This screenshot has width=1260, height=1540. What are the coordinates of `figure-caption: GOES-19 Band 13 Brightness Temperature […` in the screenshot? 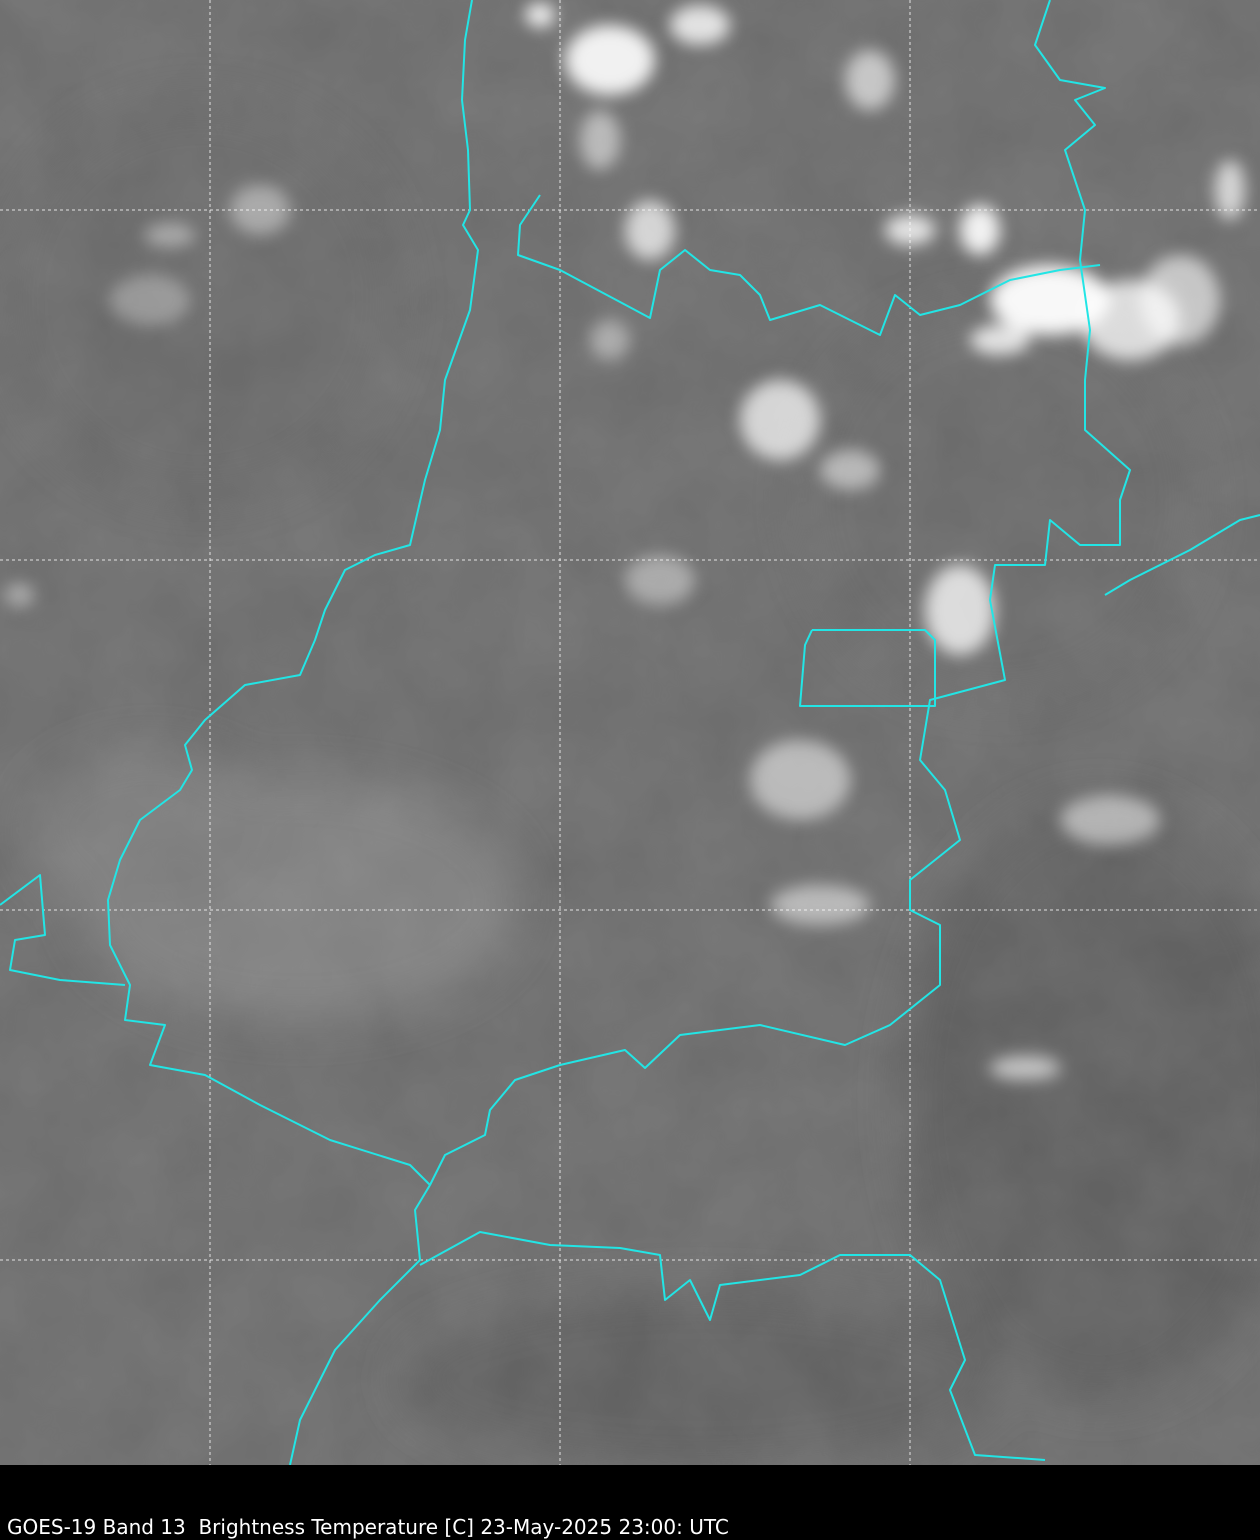 It's located at (368, 1527).